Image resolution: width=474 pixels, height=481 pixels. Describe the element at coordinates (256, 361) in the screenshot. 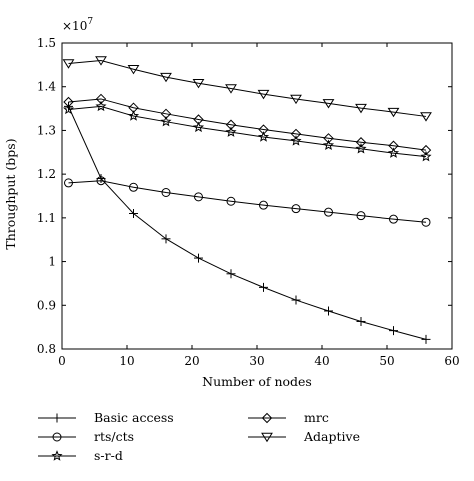

I see `x-tick-label: 30` at that location.